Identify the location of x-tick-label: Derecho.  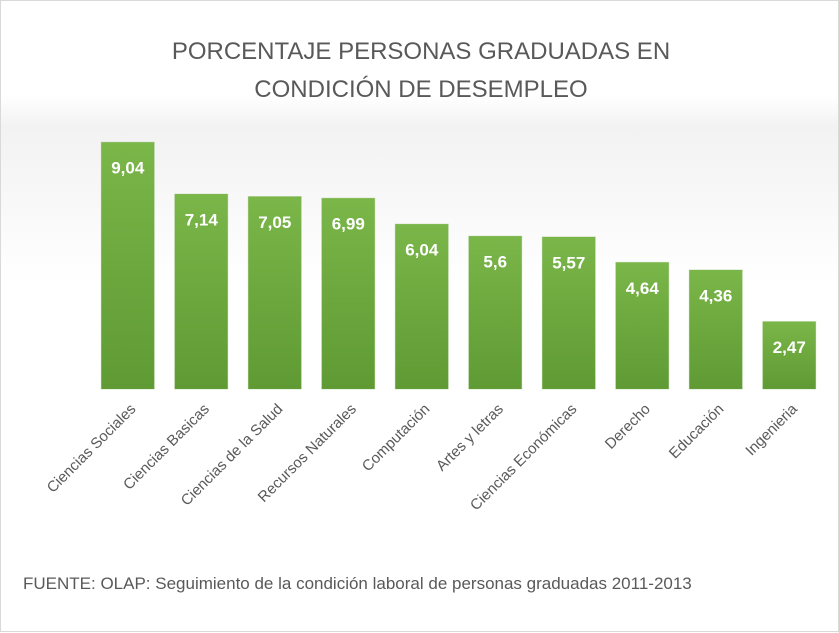
(628, 427).